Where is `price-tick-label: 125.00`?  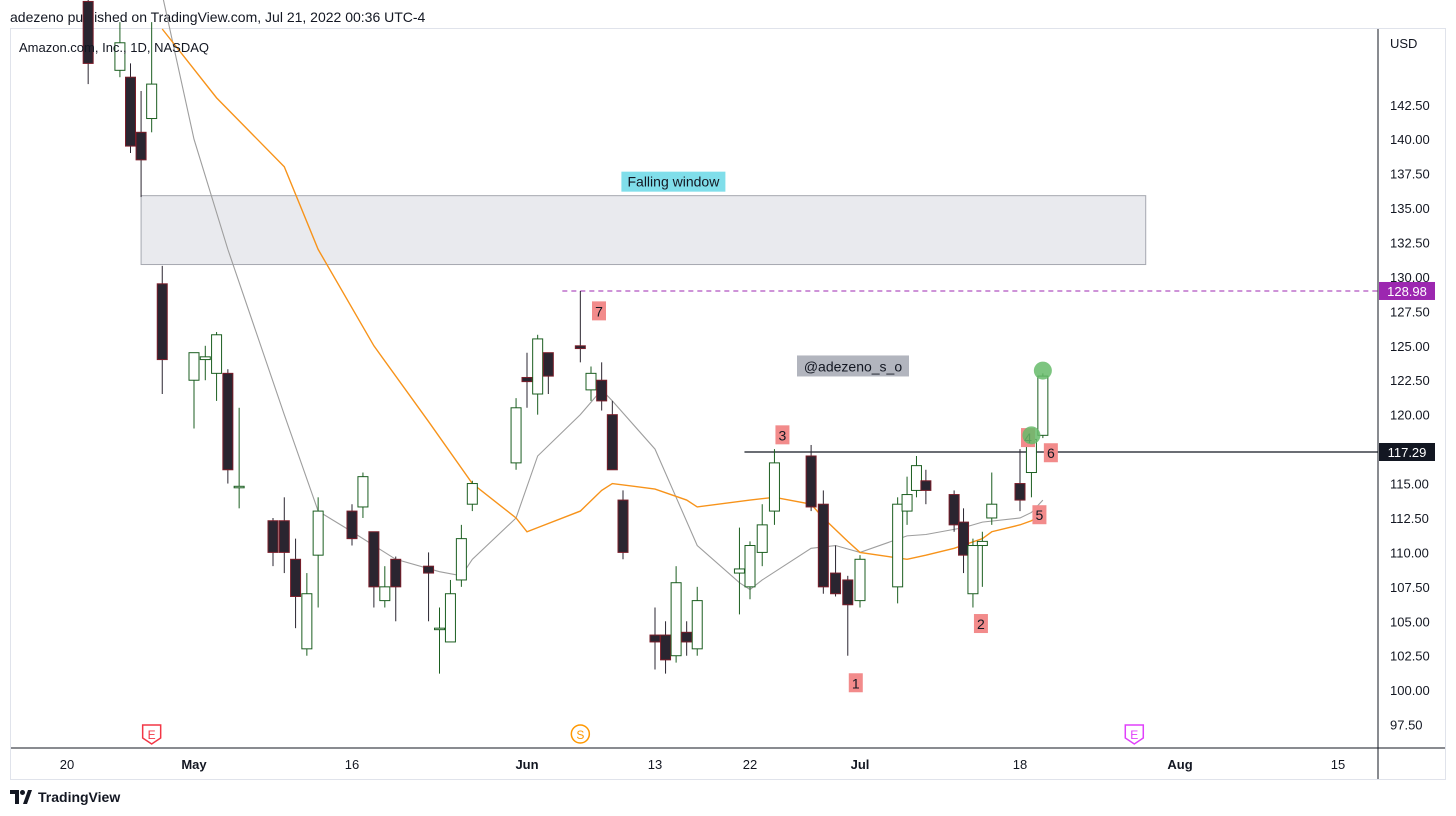
price-tick-label: 125.00 is located at coordinates (1410, 346).